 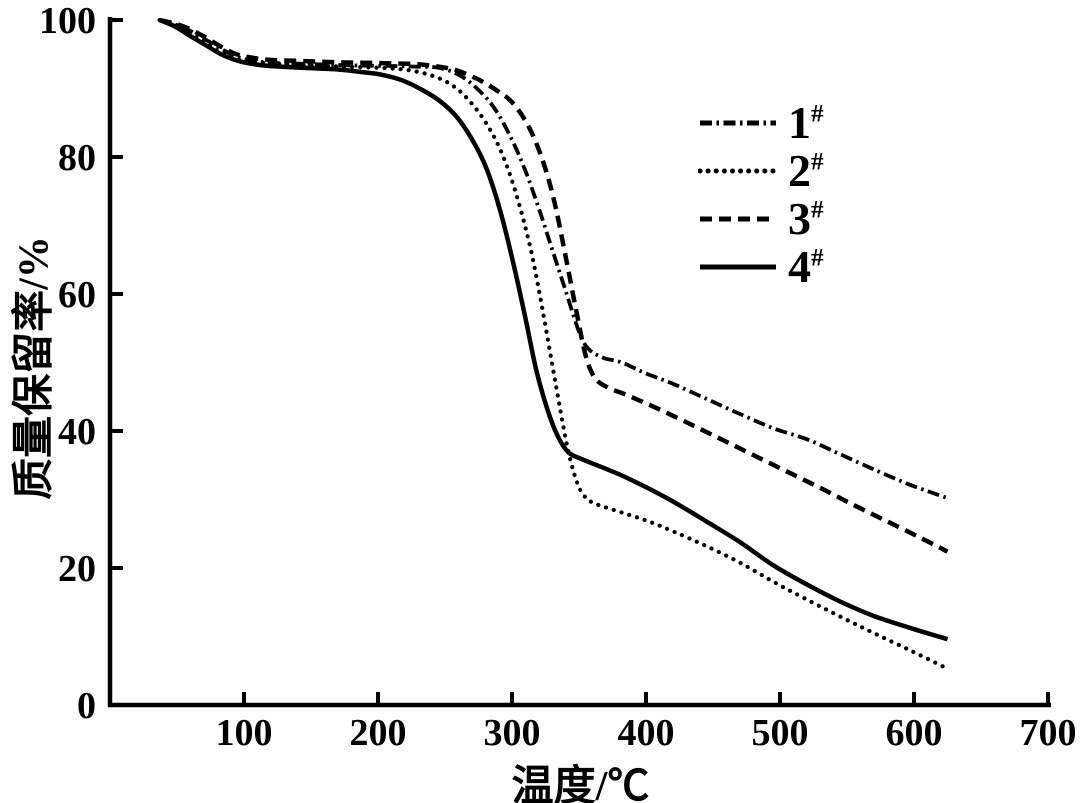 I want to click on legend-line-sample-dashdot, so click(x=738, y=123).